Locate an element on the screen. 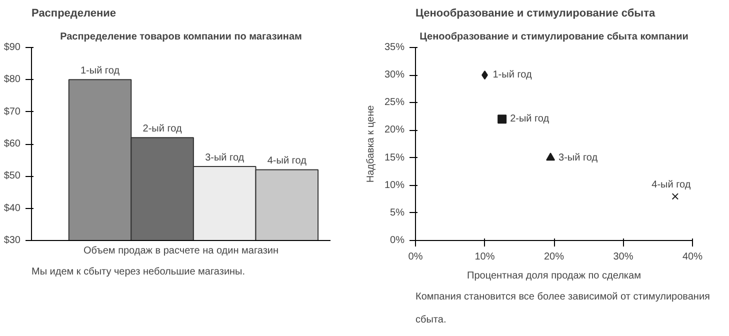 The height and width of the screenshot is (336, 729). x-axis-title: Процентная доля продаж по сделкам is located at coordinates (554, 276).